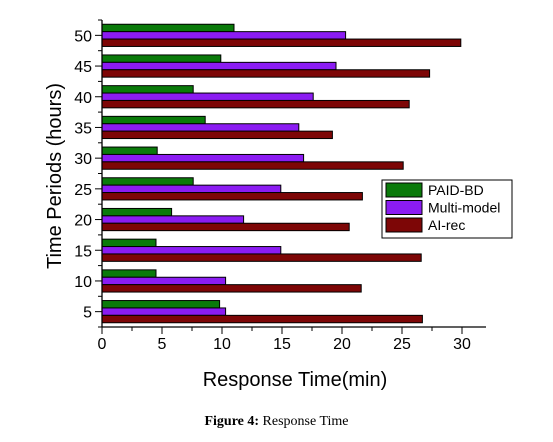 This screenshot has height=442, width=553. I want to click on y-tick-label: 30, so click(83, 159).